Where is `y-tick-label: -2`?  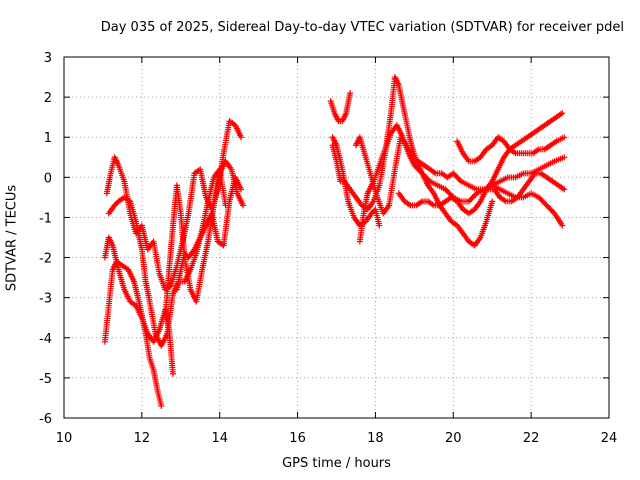
y-tick-label: -2 is located at coordinates (45, 259).